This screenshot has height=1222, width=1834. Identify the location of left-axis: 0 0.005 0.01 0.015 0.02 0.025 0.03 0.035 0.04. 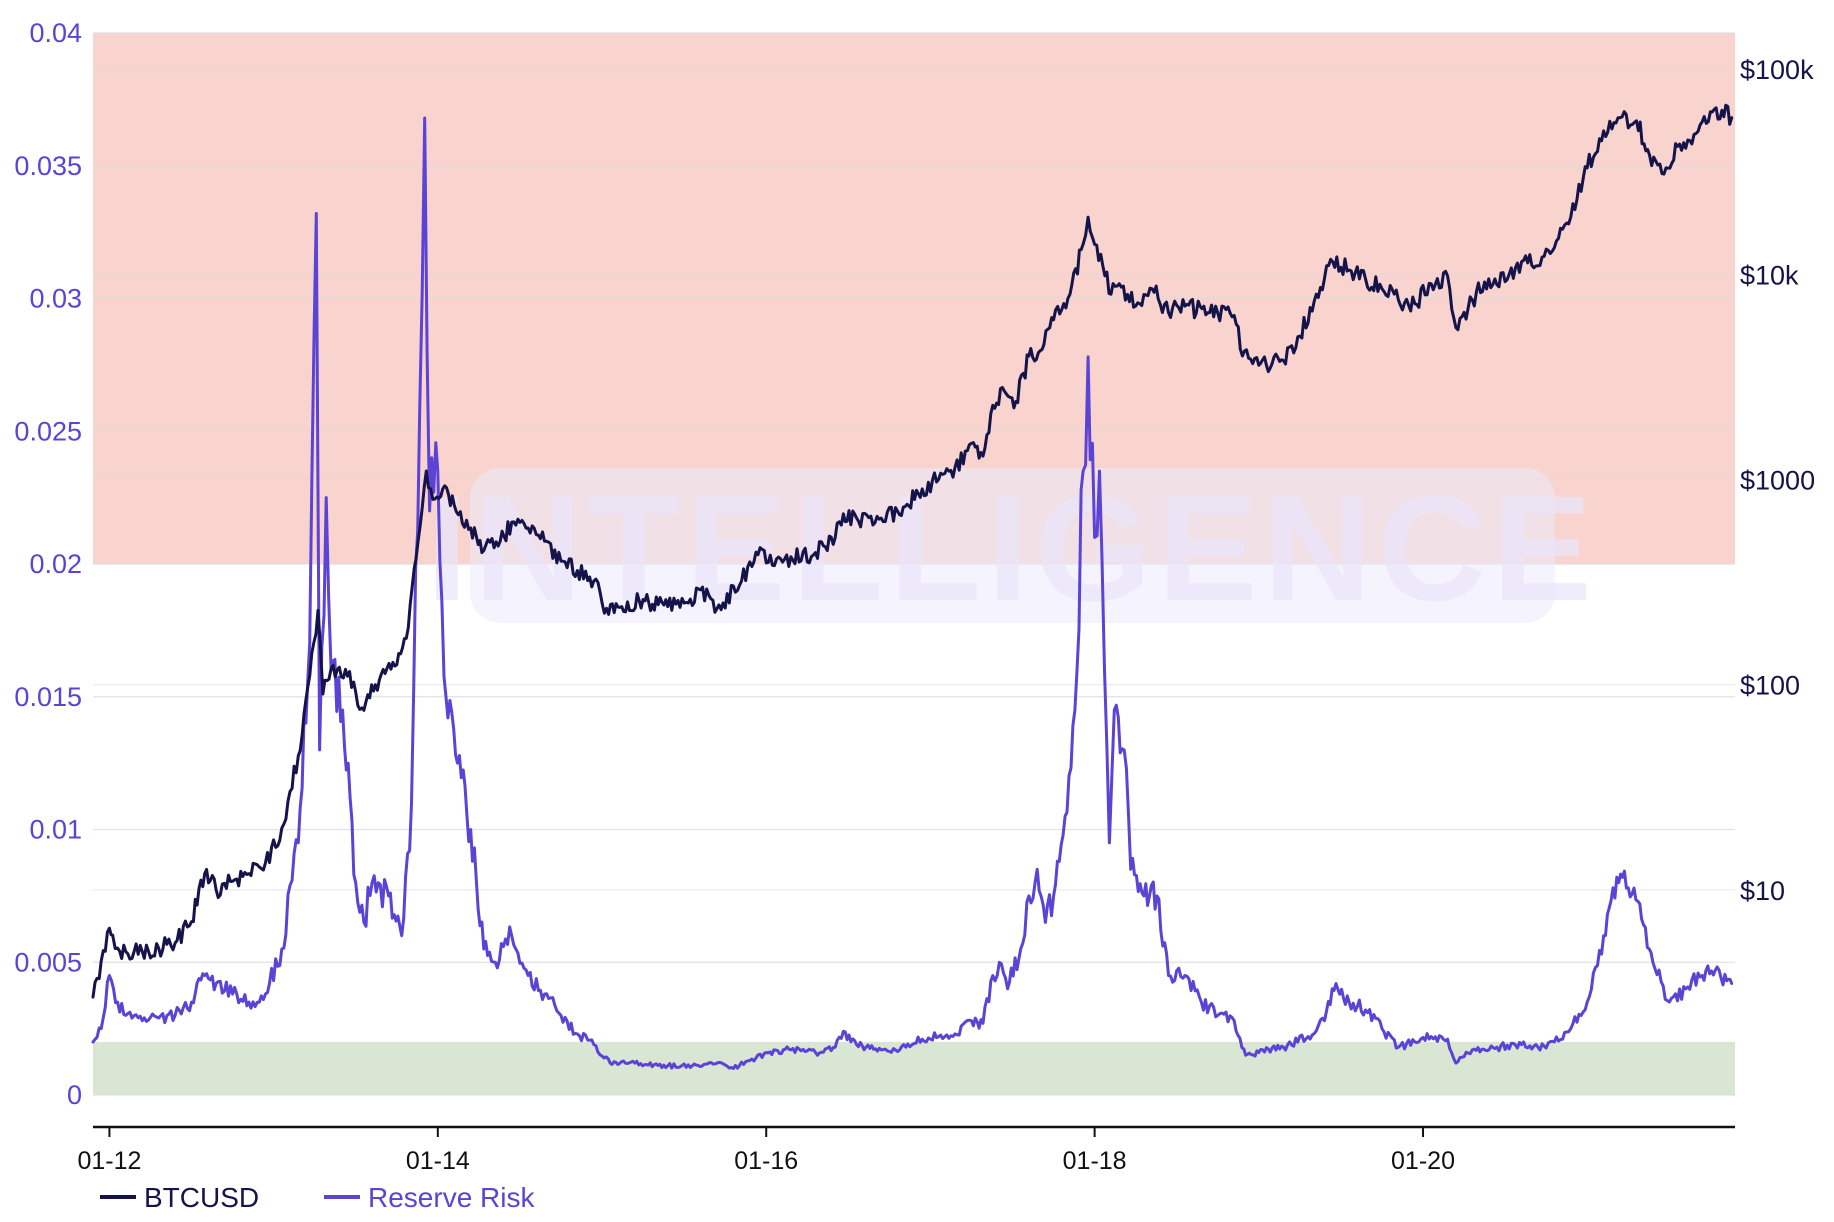
(48, 564).